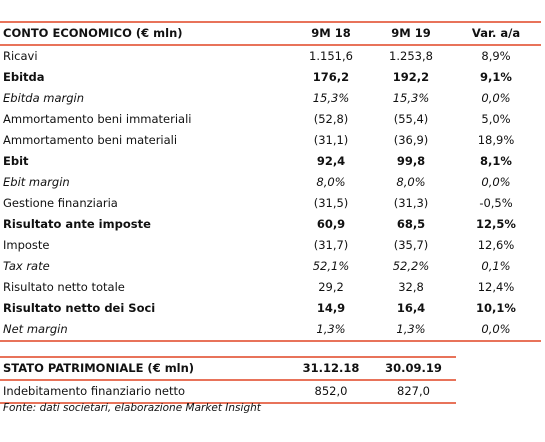  I want to click on value-cell: -0,5%, so click(496, 203).